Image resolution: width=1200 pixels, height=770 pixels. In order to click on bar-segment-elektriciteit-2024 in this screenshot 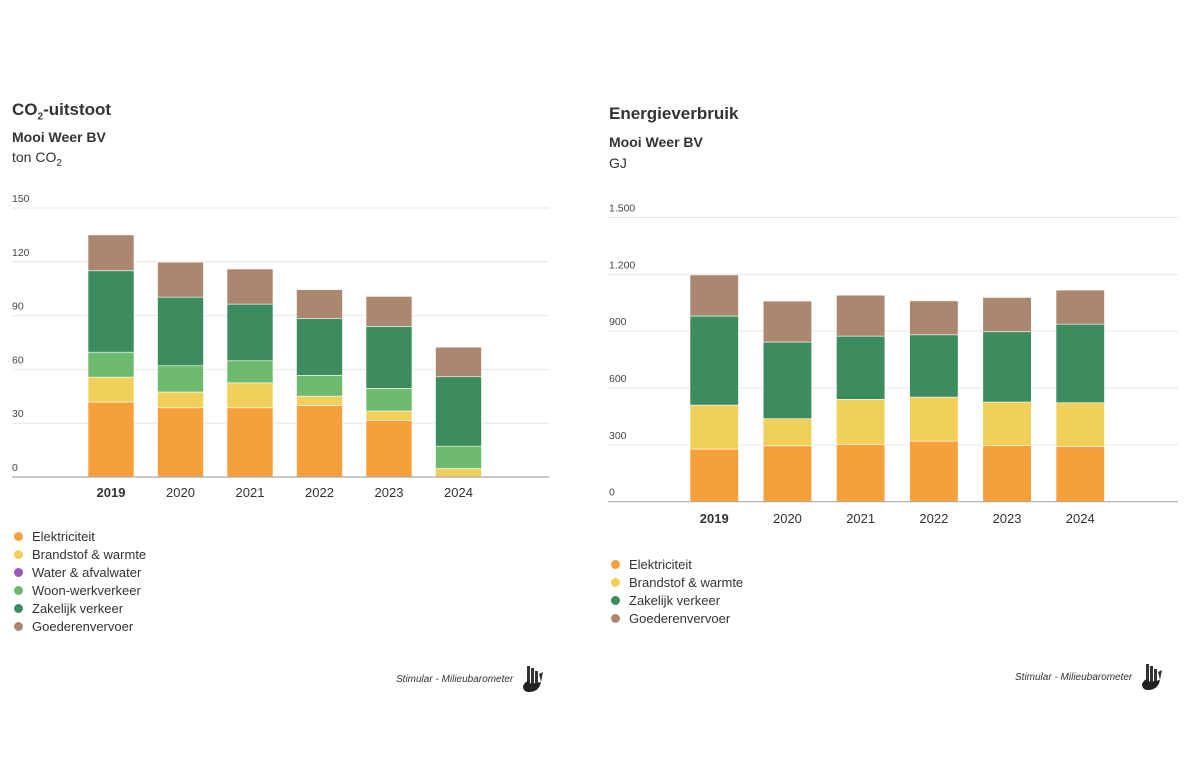, I will do `click(1080, 474)`.